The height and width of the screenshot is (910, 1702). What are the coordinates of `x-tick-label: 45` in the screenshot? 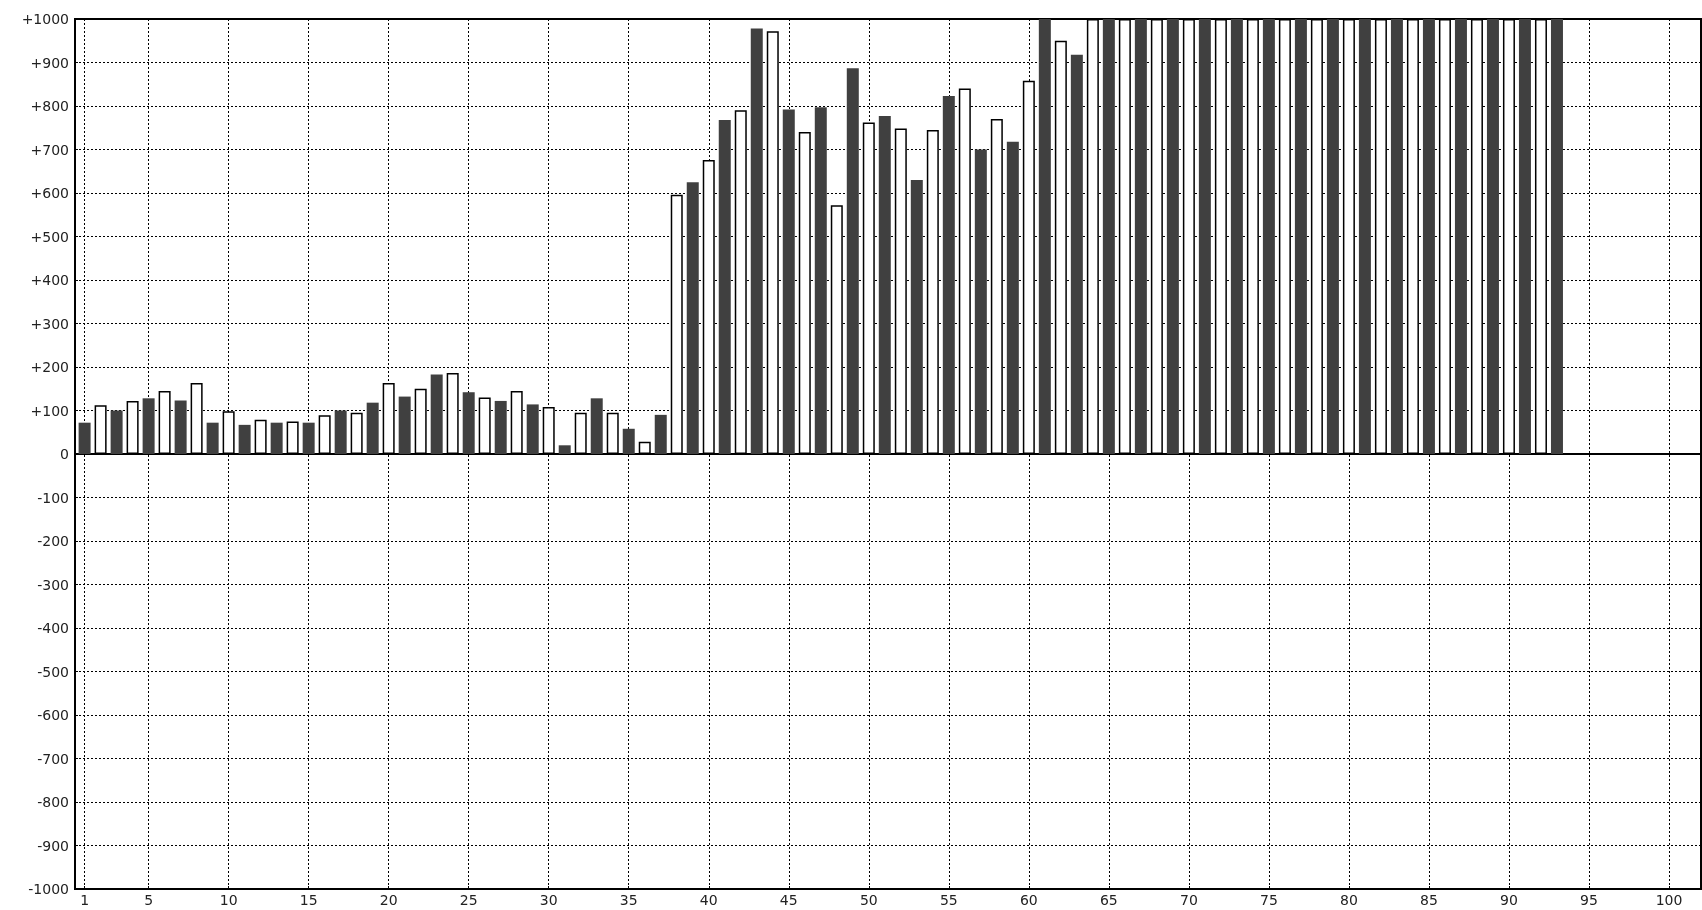 It's located at (788, 900).